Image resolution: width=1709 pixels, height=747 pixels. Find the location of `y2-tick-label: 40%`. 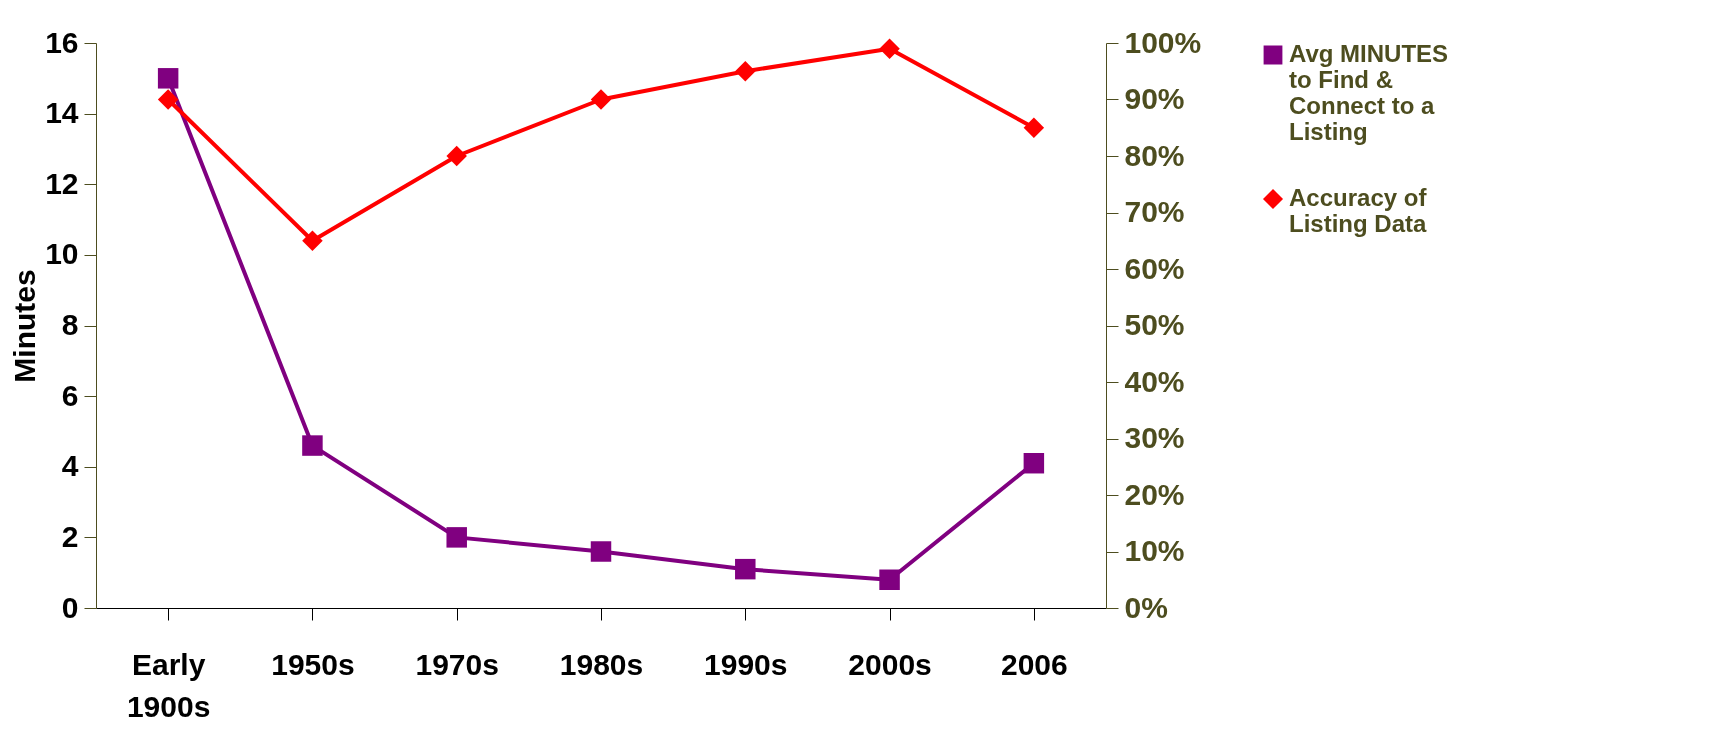

y2-tick-label: 40% is located at coordinates (1154, 381).